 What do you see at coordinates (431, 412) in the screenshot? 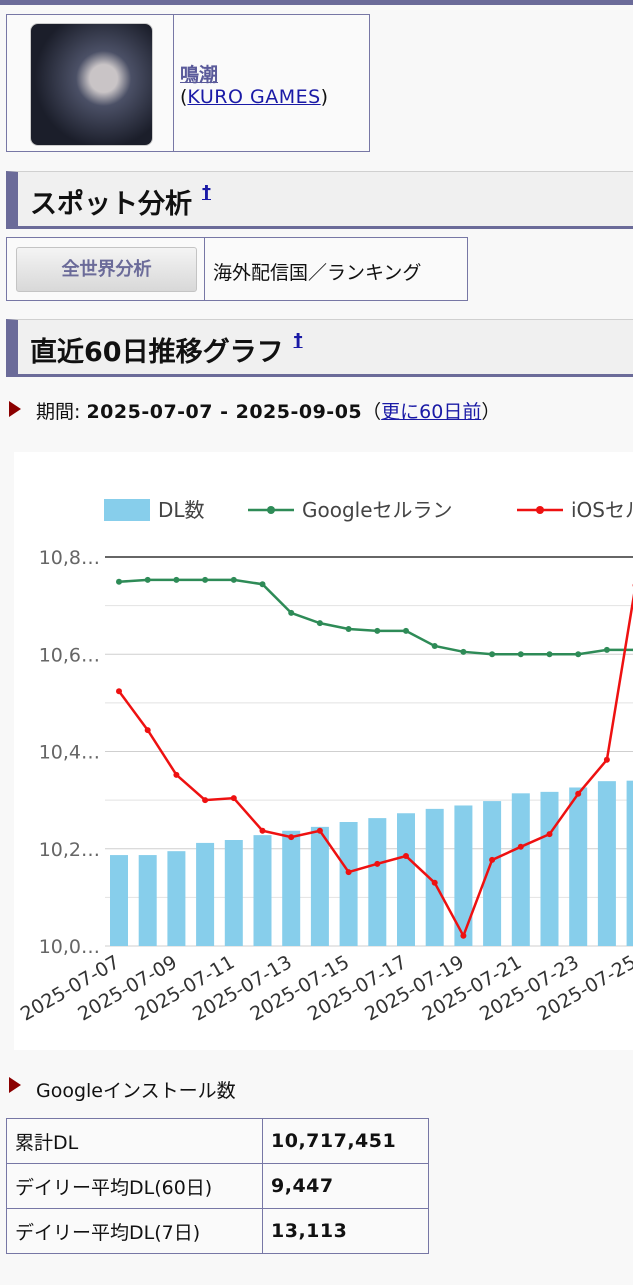
I see `prev-link: 更に60日前` at bounding box center [431, 412].